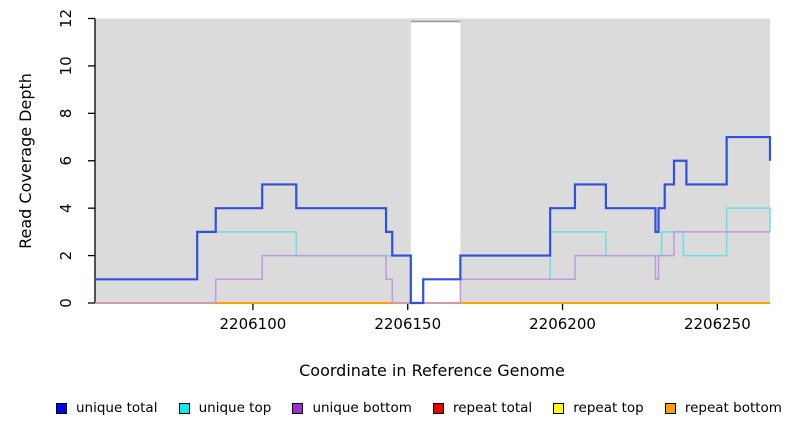  What do you see at coordinates (717, 324) in the screenshot?
I see `x-tick-label: 2206250` at bounding box center [717, 324].